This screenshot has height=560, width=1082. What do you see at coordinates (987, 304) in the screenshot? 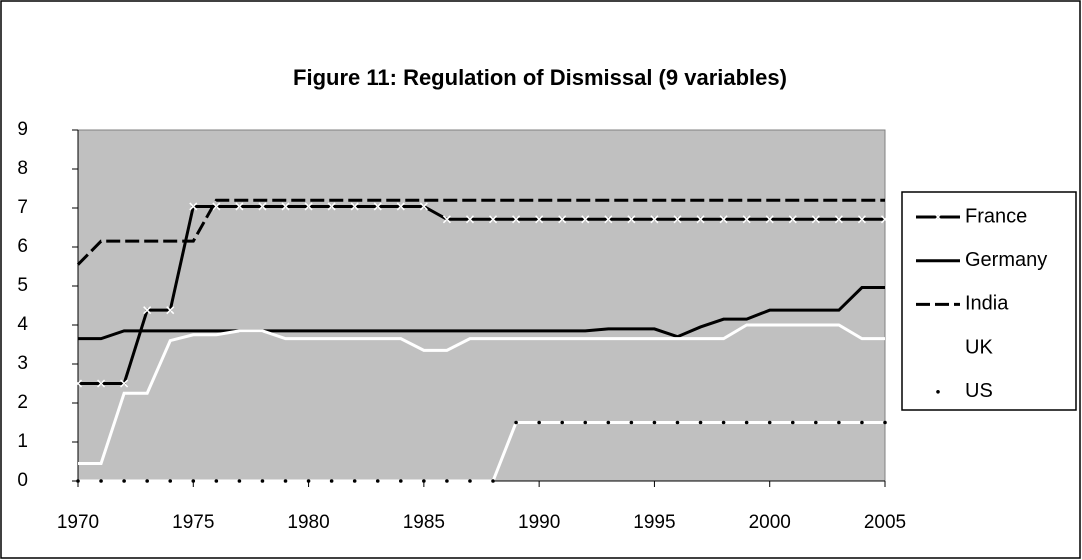
I see `legend-label: India` at bounding box center [987, 304].